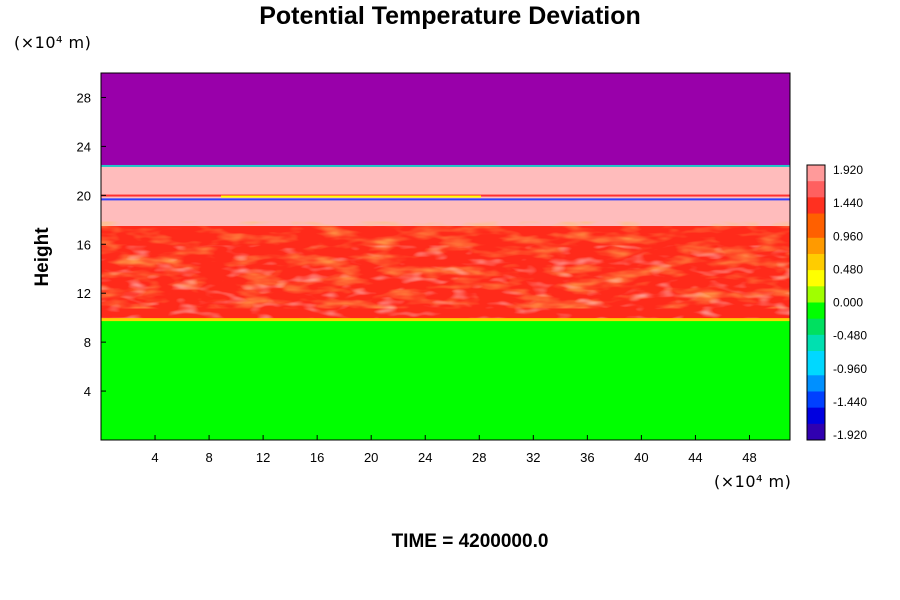 The height and width of the screenshot is (600, 900). Describe the element at coordinates (450, 16) in the screenshot. I see `chart-title: Potential Temperature Deviation` at that location.